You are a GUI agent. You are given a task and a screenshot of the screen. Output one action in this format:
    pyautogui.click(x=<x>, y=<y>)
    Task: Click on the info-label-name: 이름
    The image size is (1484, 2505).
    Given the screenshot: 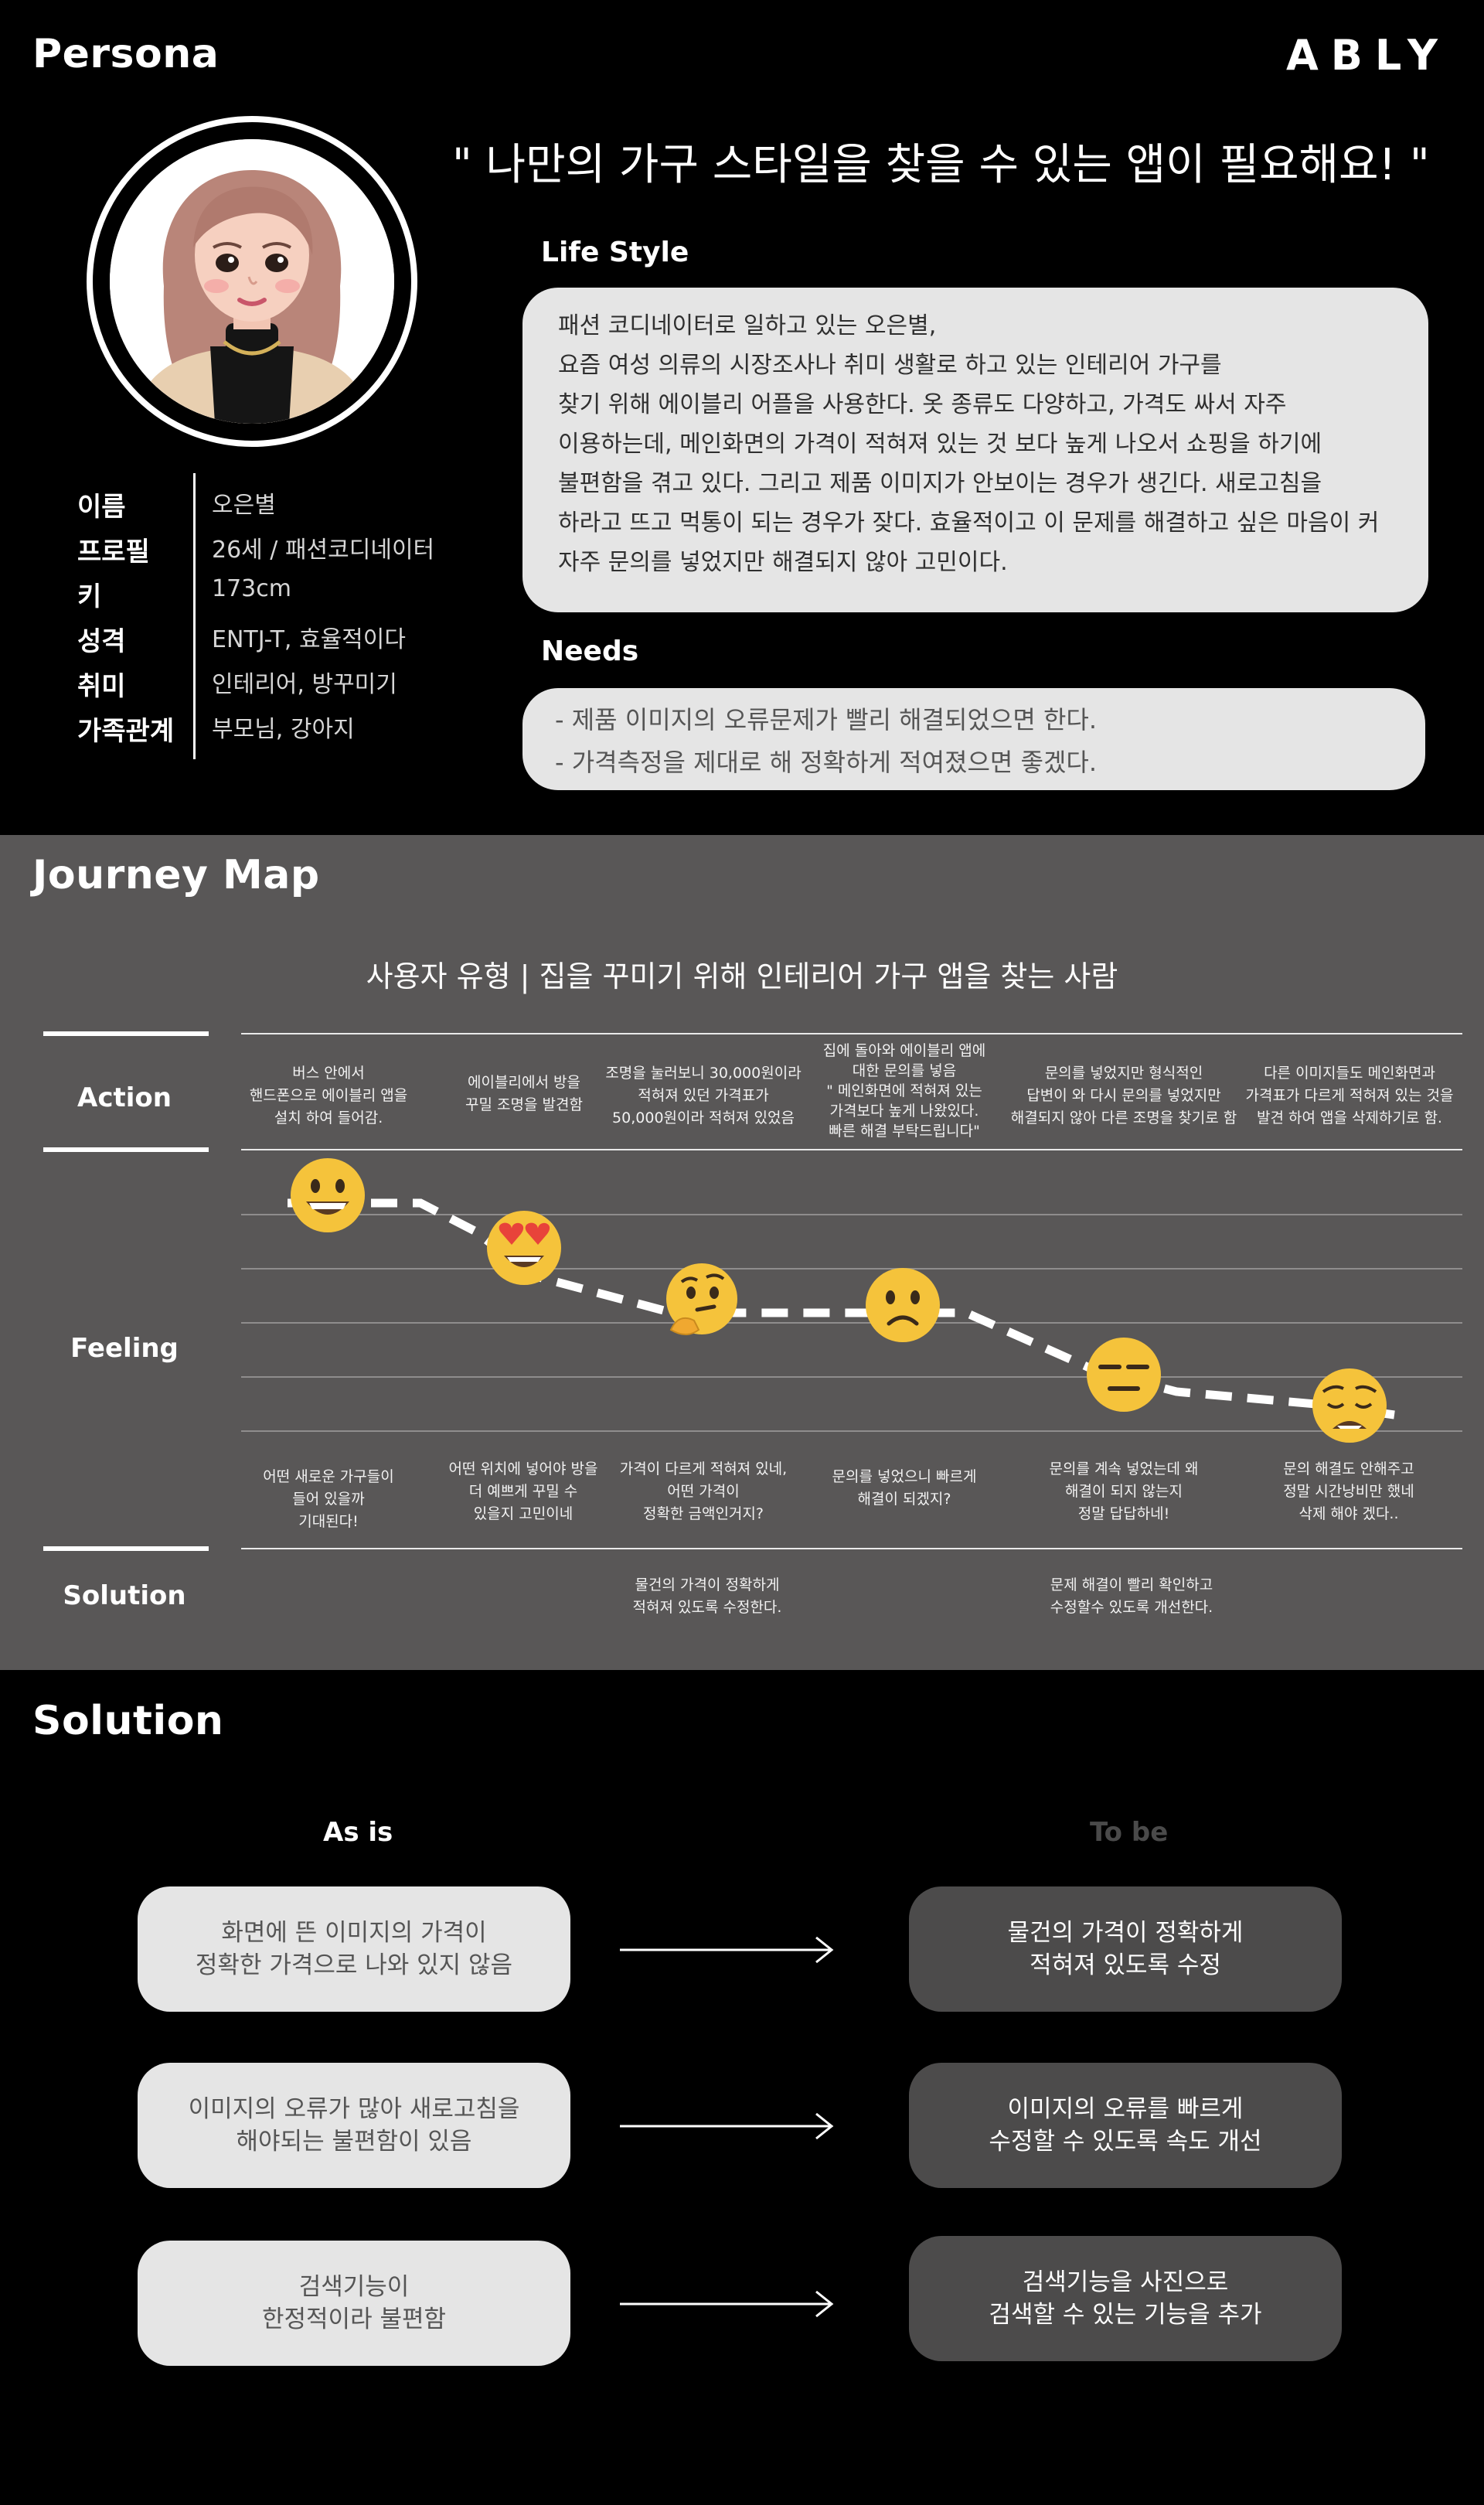 What is the action you would take?
    pyautogui.click(x=101, y=507)
    